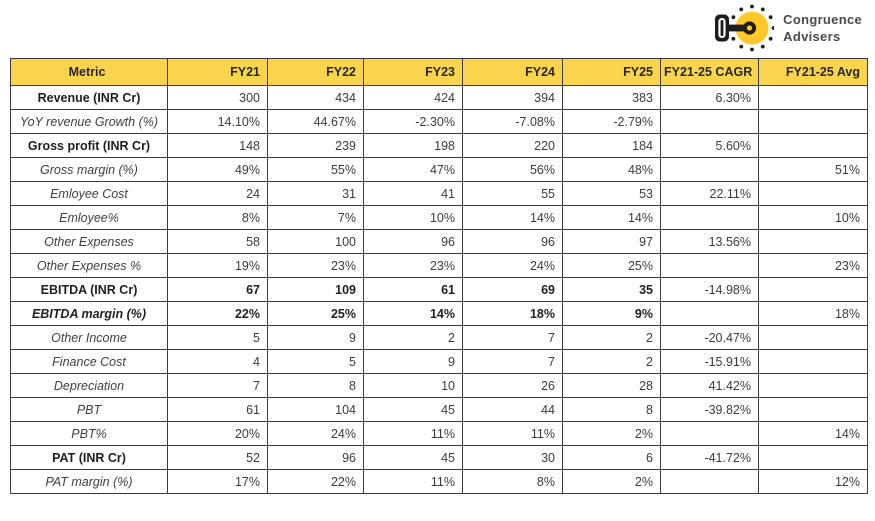  I want to click on metric-label: PBT, so click(89, 409).